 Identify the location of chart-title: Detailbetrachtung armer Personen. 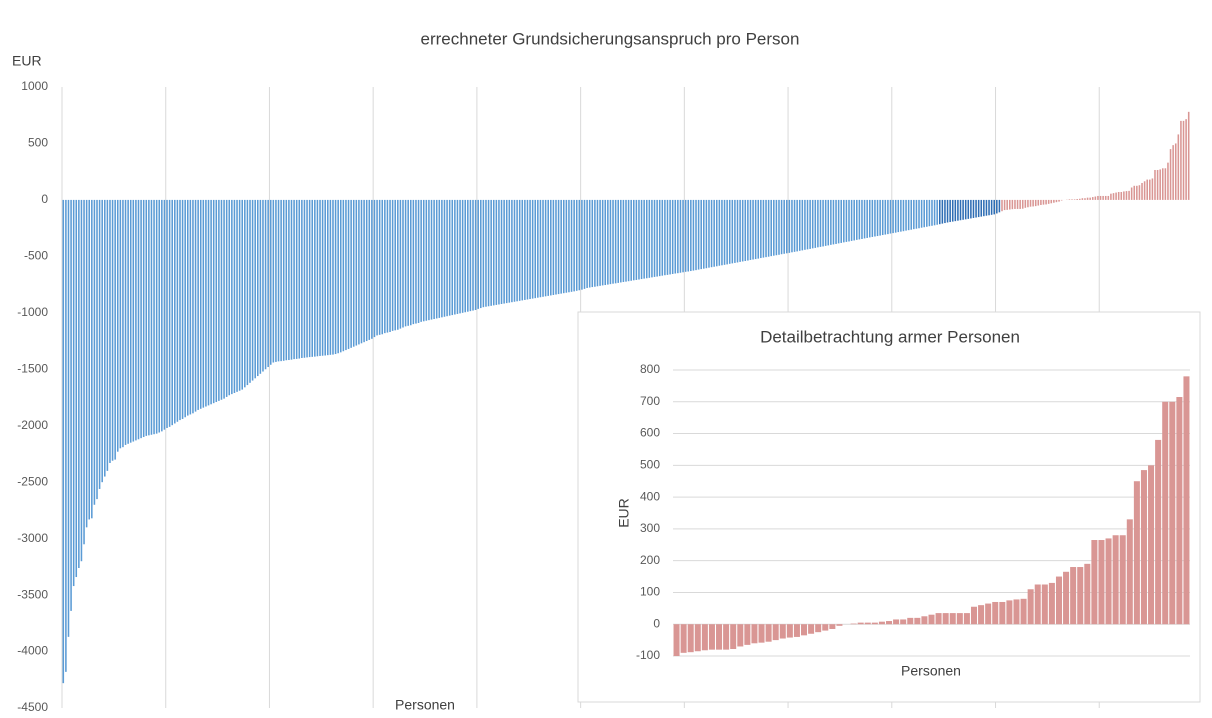
(890, 336).